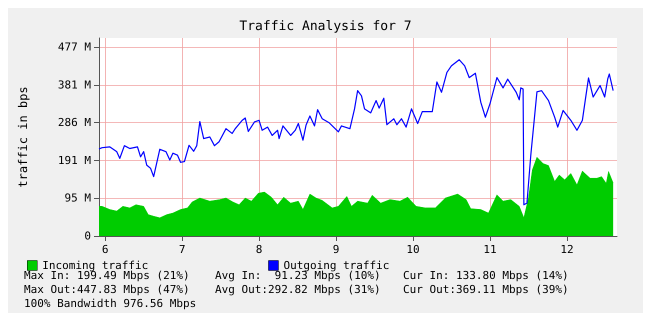 This screenshot has width=651, height=321. I want to click on legend-label: Outgoing traffic, so click(336, 265).